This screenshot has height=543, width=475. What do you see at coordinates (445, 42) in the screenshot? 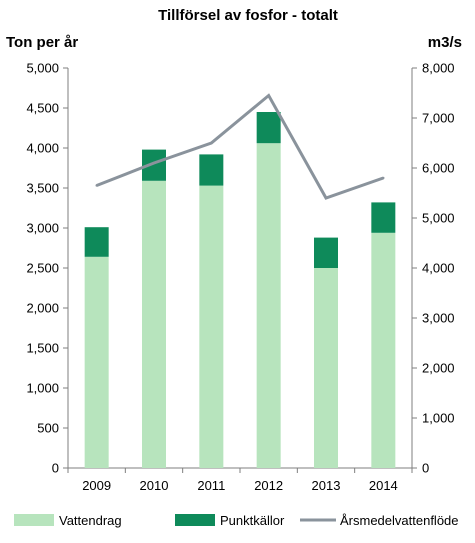
I see `right-axis-unit: m3/s` at bounding box center [445, 42].